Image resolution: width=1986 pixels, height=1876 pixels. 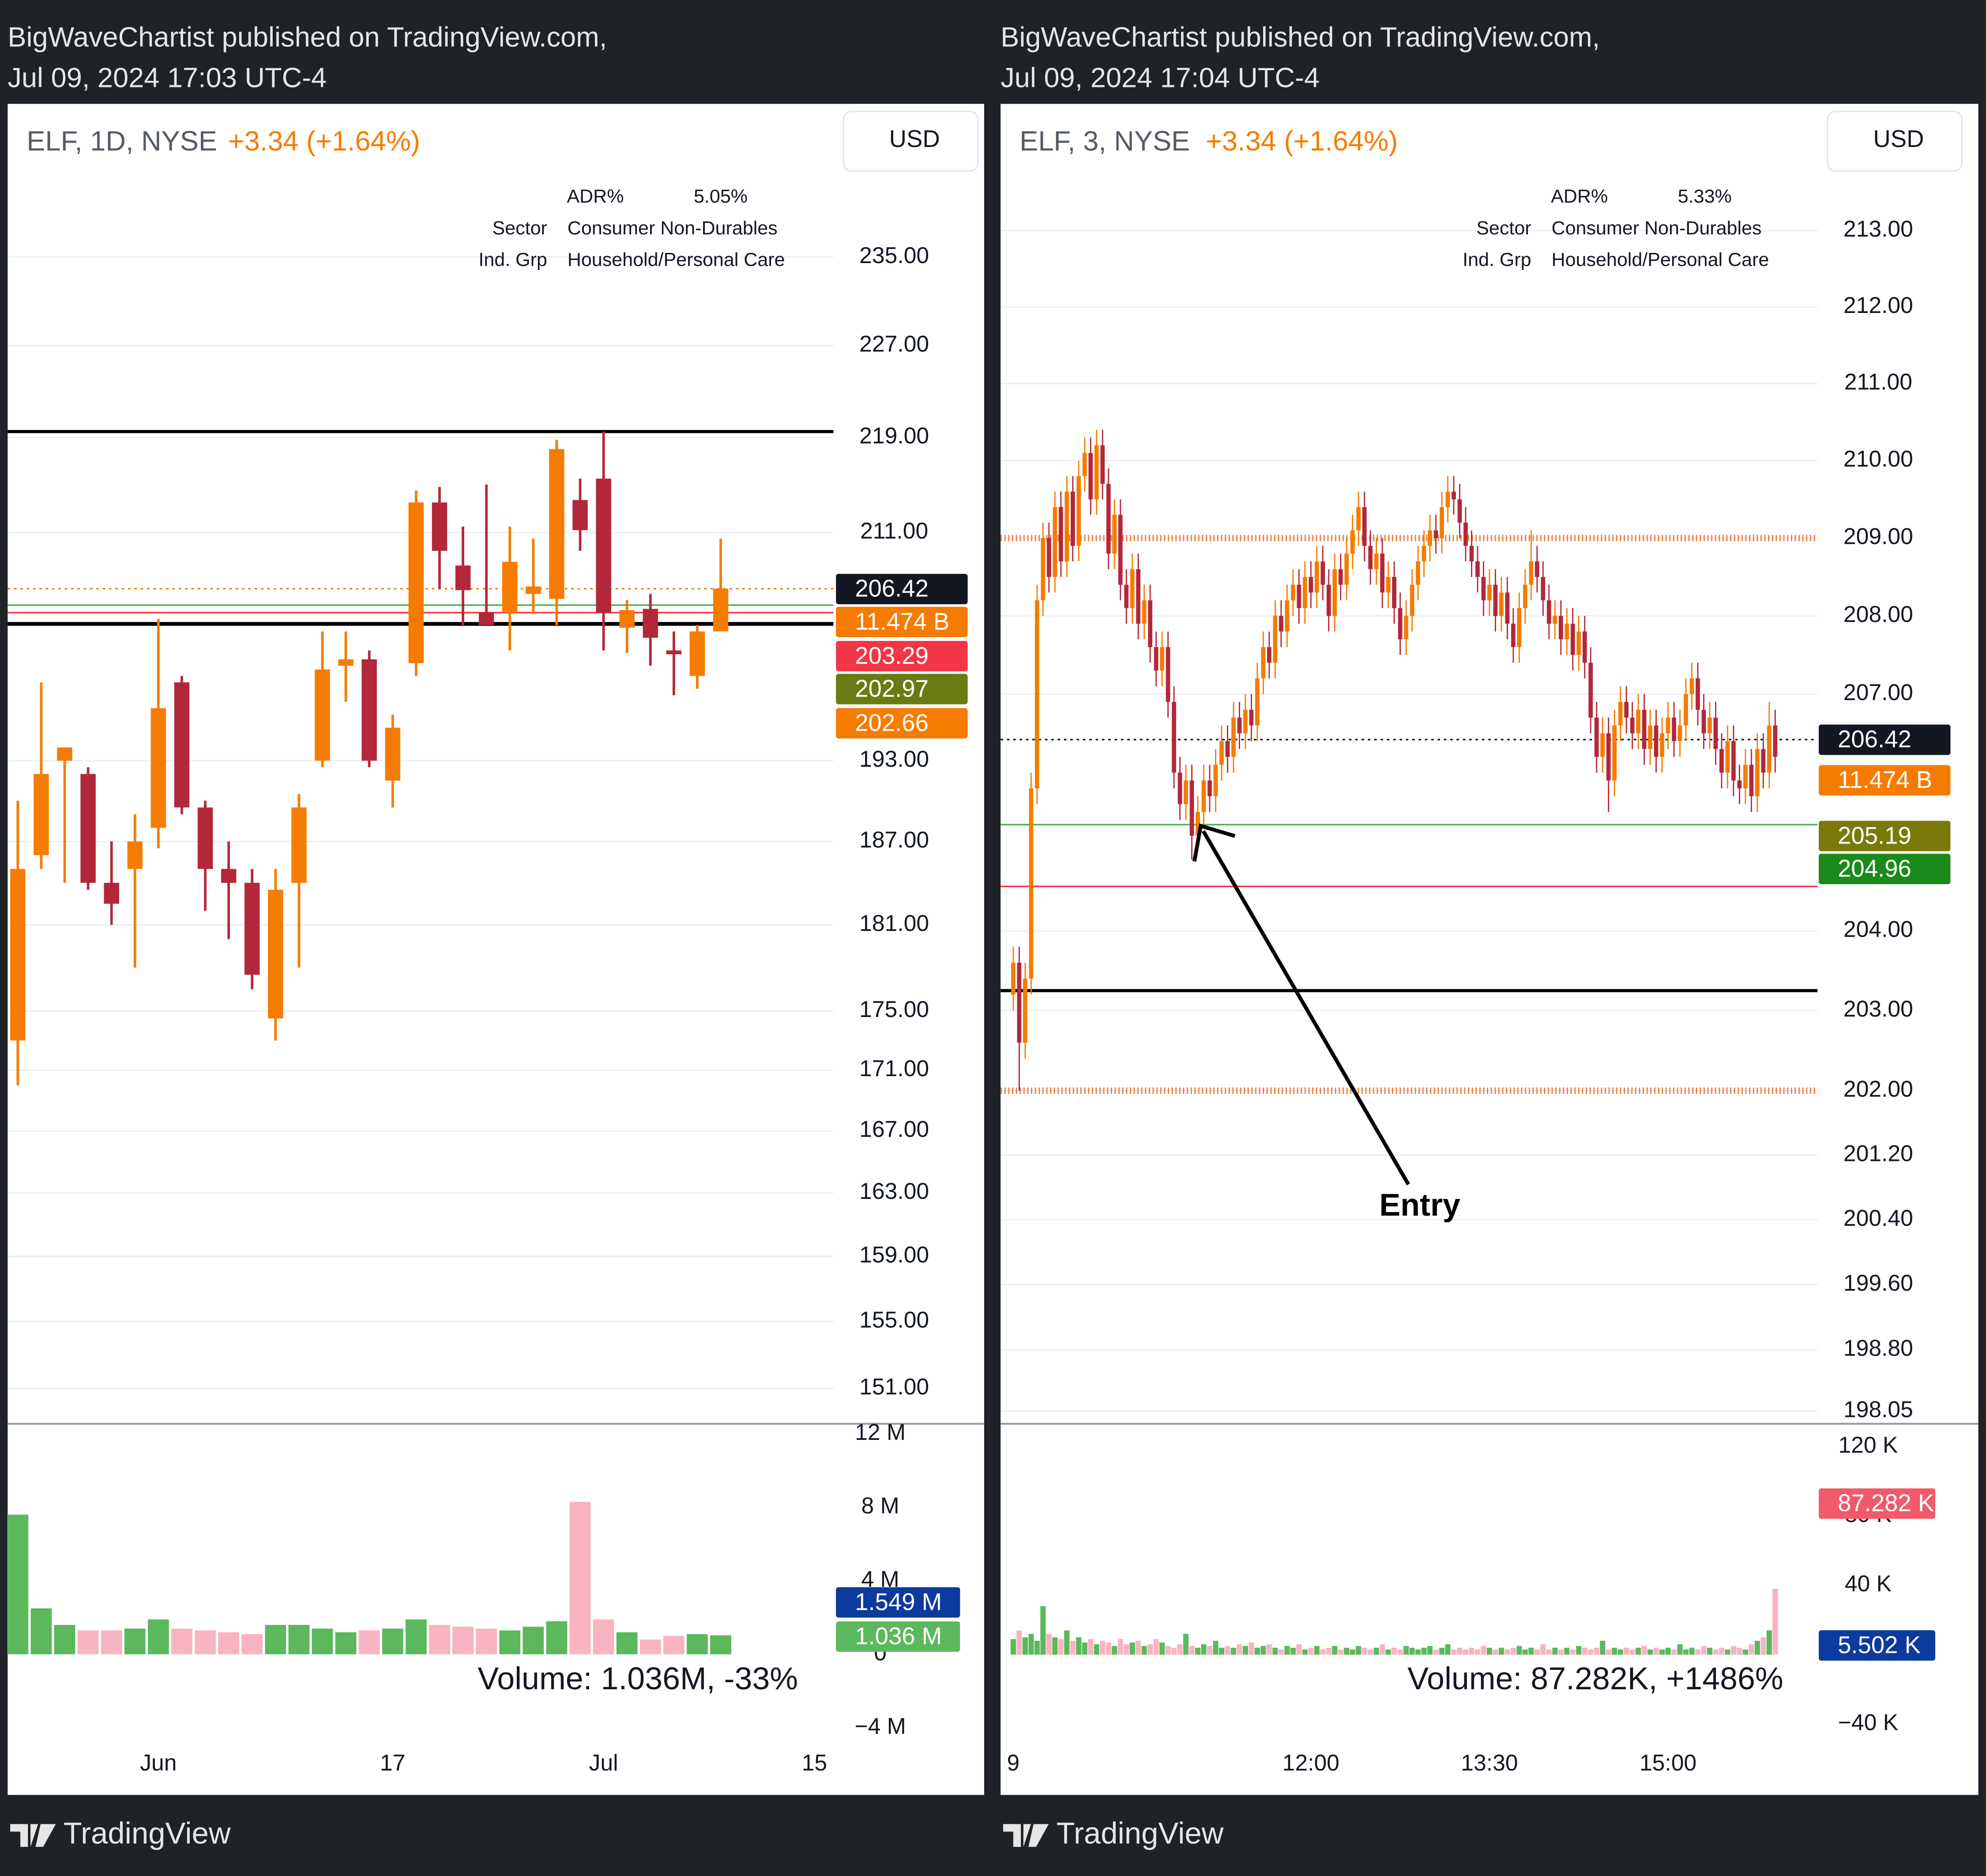 What do you see at coordinates (1160, 77) in the screenshot?
I see `publisher-line: Jul 09, 2024 17:04 UTC-4` at bounding box center [1160, 77].